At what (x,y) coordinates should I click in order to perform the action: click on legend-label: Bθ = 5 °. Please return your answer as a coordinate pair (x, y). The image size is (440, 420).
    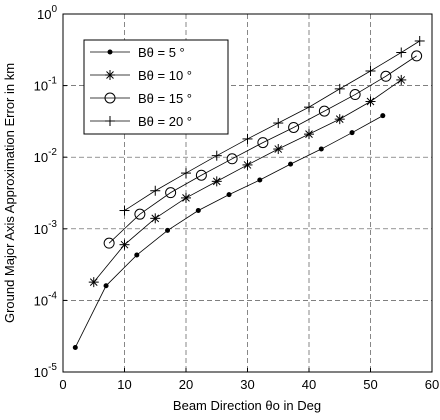
    Looking at the image, I should click on (161, 52).